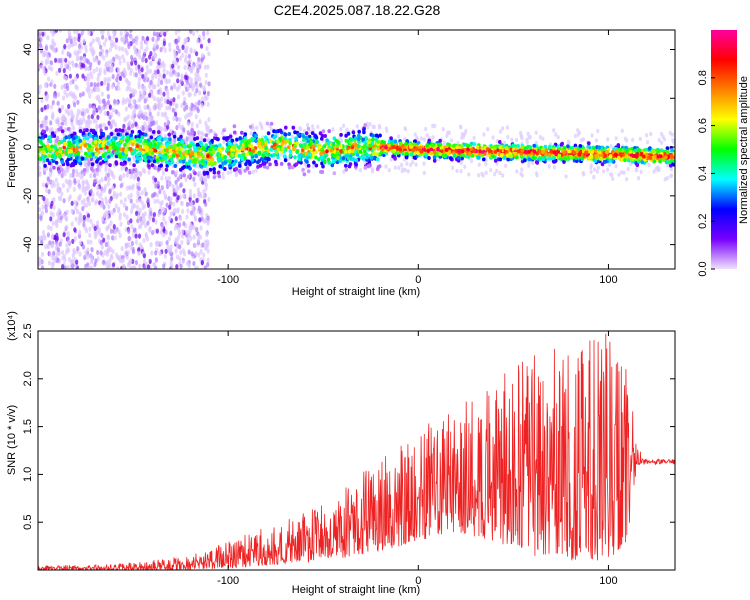  Describe the element at coordinates (357, 10) in the screenshot. I see `figure-title: C2E4.2025.087.18.22.G28` at that location.